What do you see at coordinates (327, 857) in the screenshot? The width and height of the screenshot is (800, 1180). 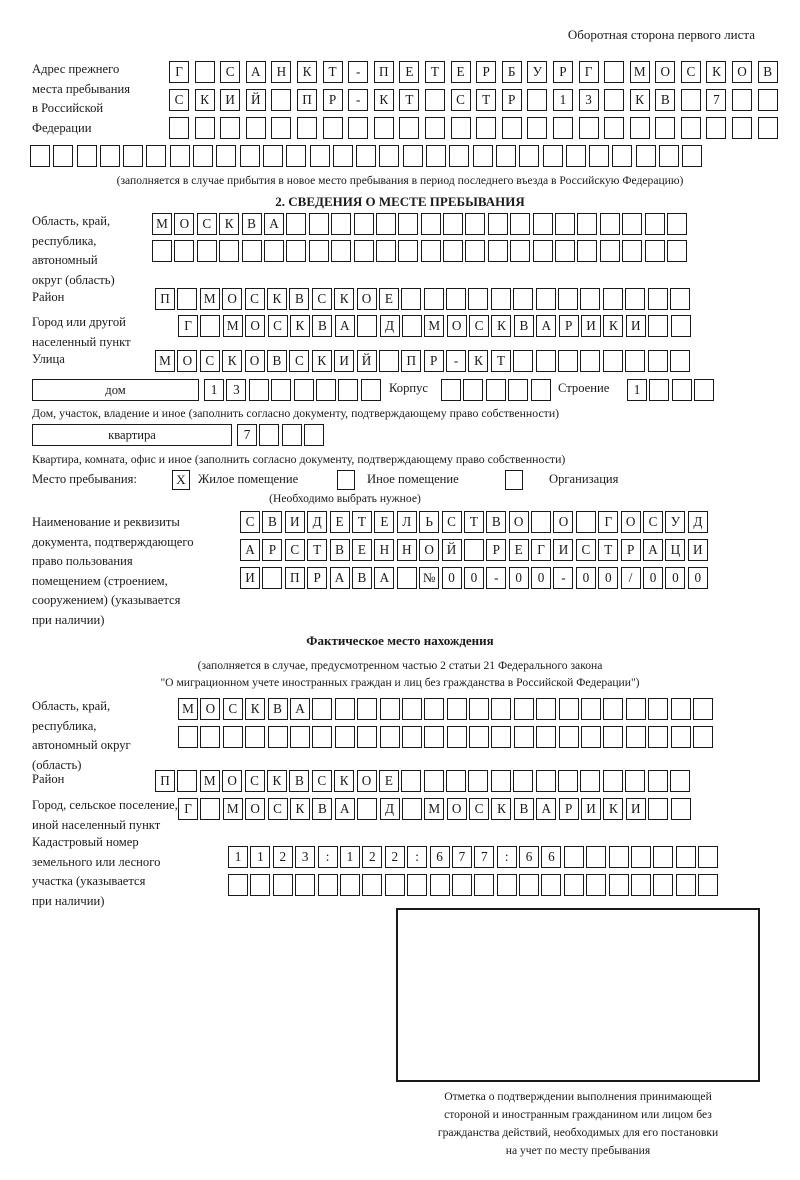 I see `comb-cell: :` at bounding box center [327, 857].